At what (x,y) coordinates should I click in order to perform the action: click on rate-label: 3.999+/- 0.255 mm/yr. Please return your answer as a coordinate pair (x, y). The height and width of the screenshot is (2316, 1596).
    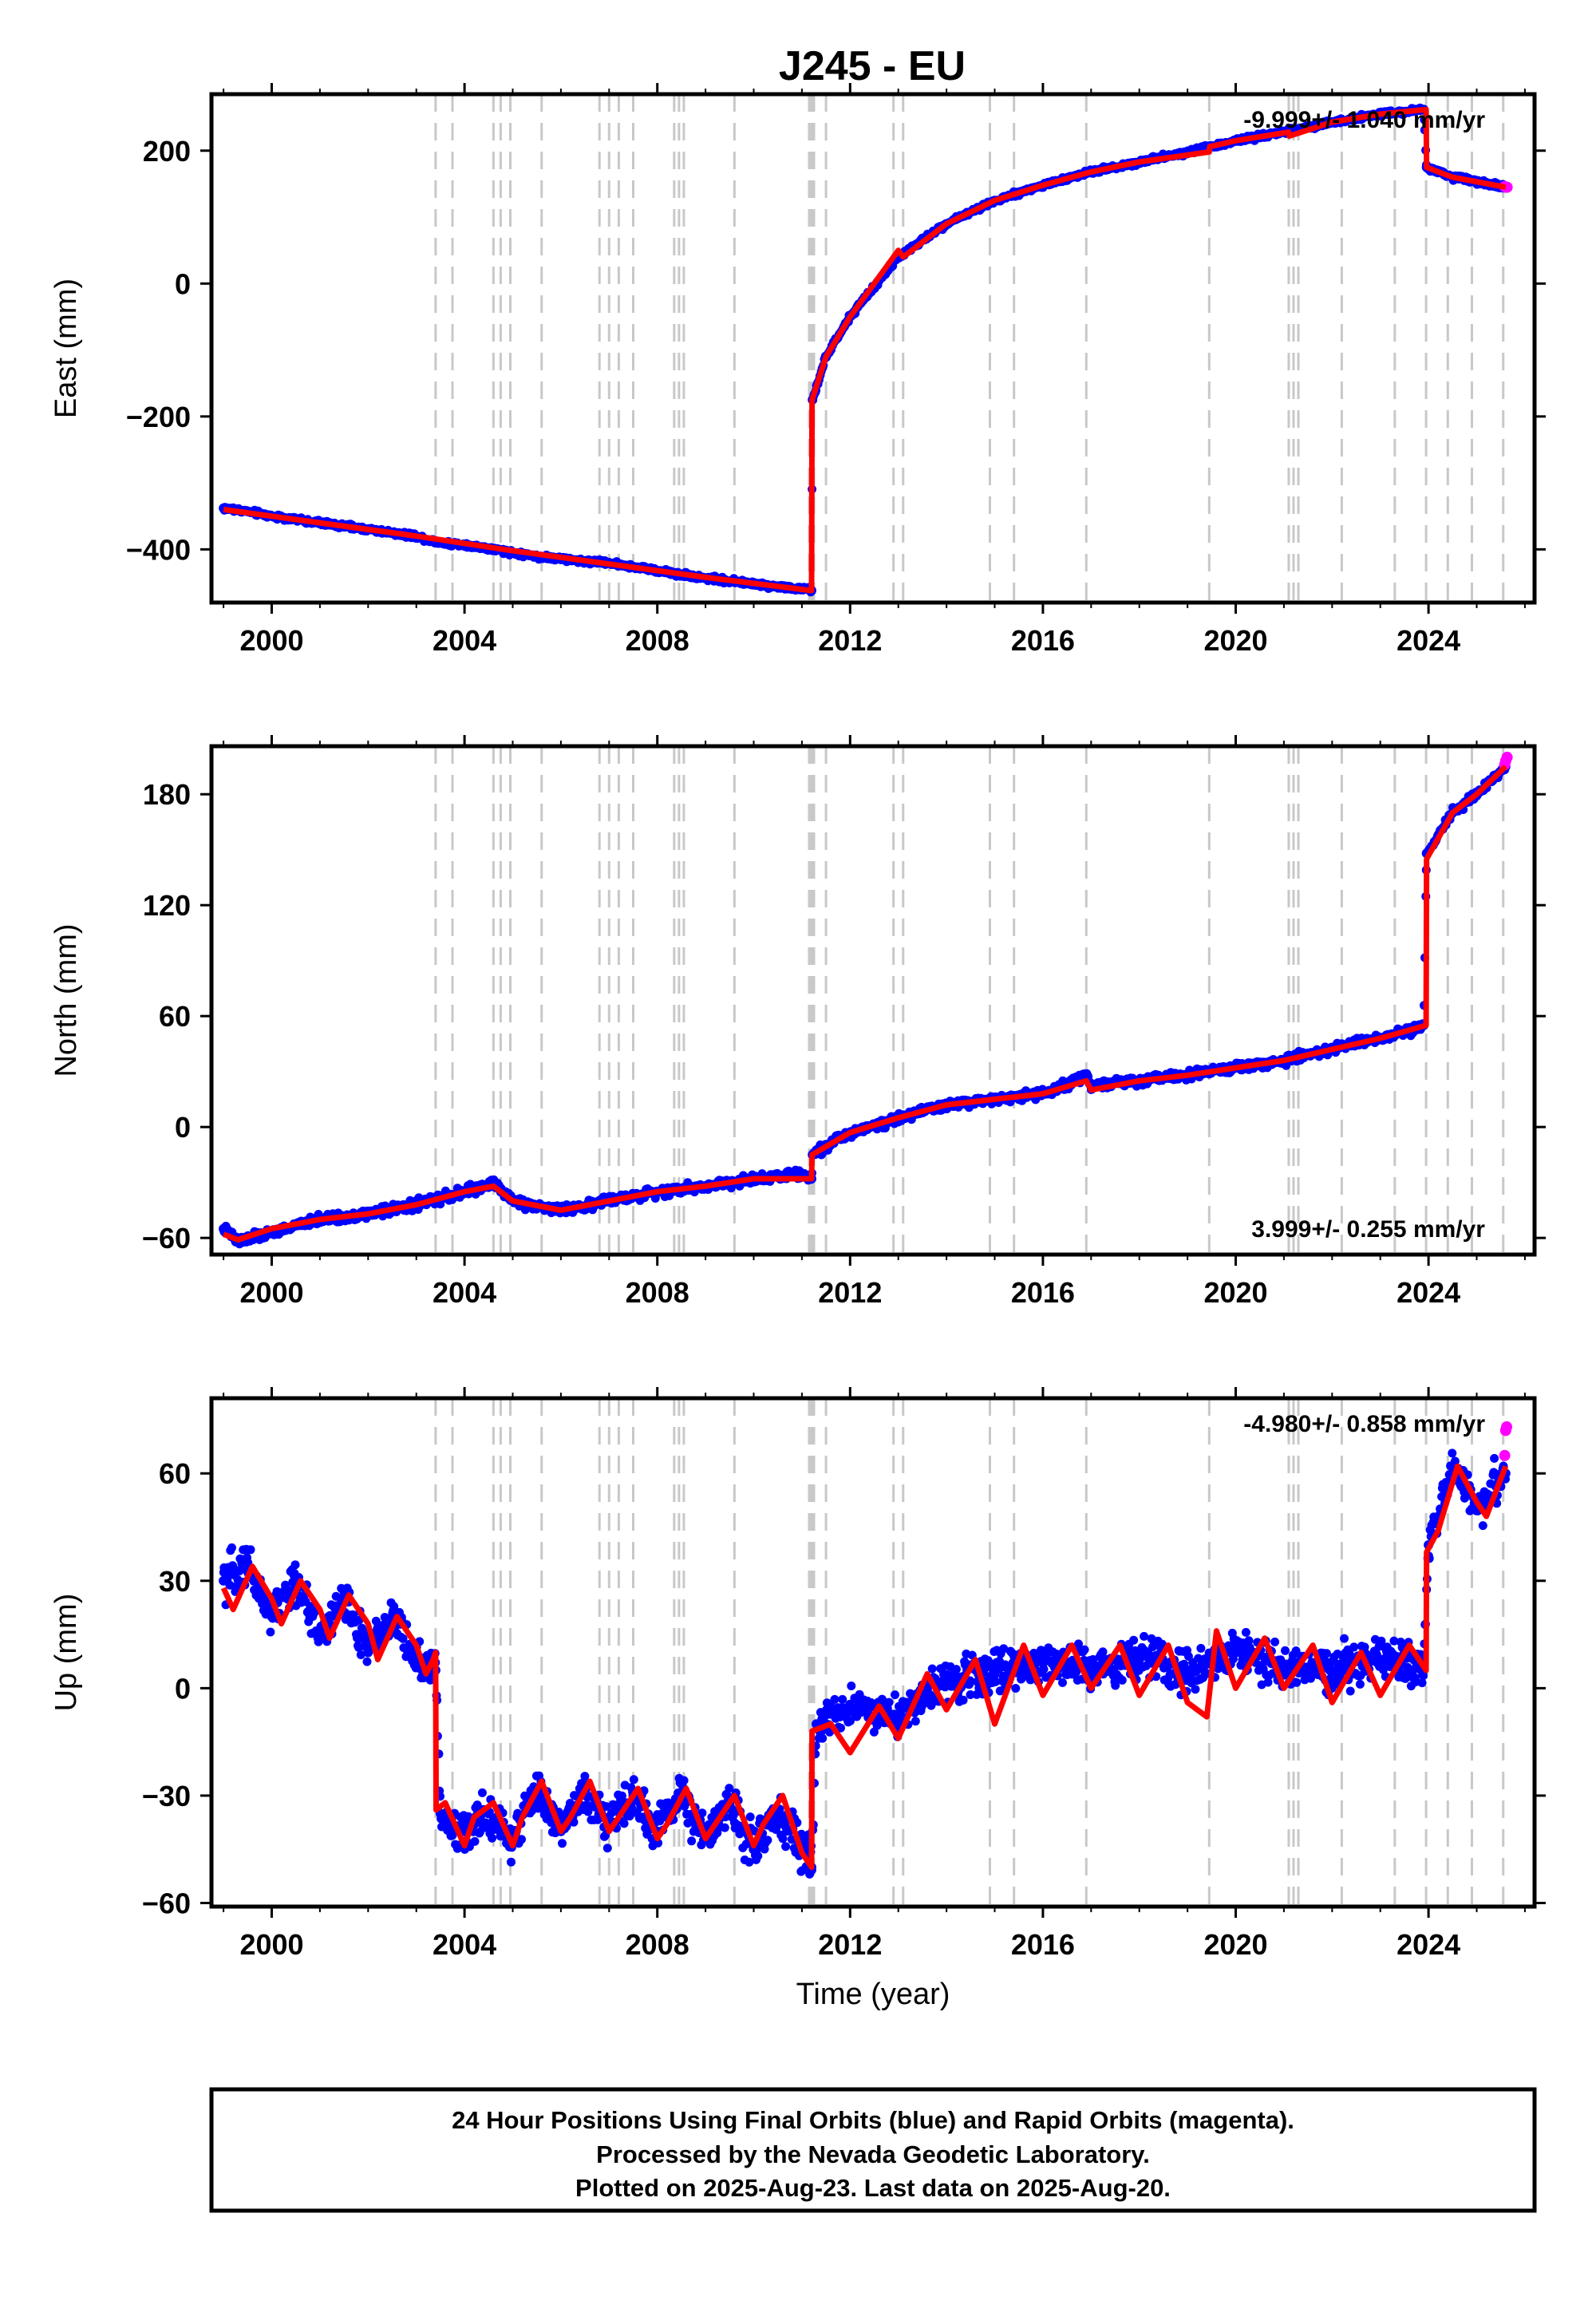
    Looking at the image, I should click on (1368, 1229).